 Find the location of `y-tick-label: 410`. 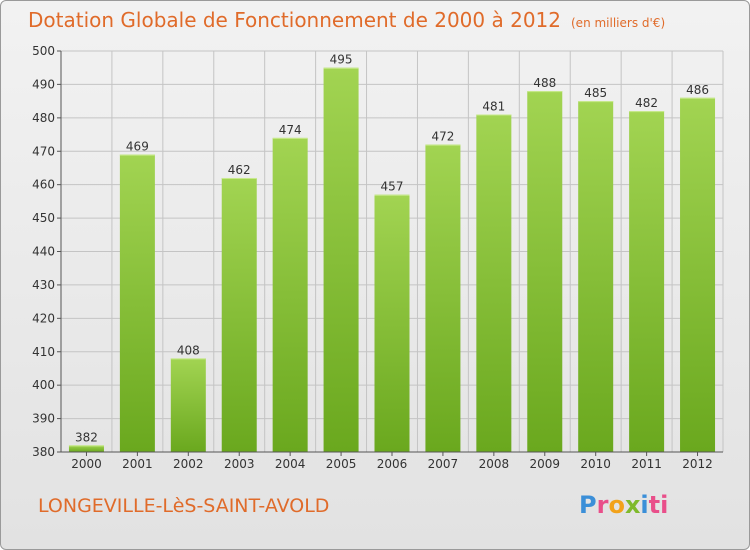

y-tick-label: 410 is located at coordinates (43, 352).